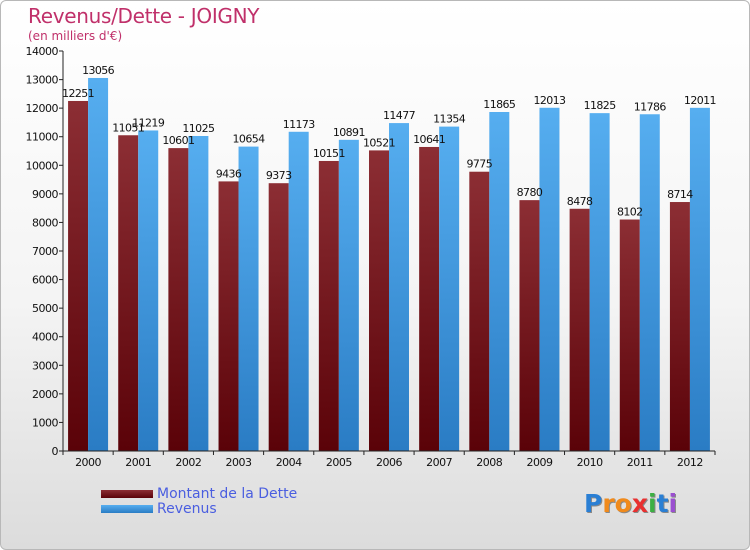 This screenshot has height=550, width=750. I want to click on x-tick-label: 2002, so click(188, 462).